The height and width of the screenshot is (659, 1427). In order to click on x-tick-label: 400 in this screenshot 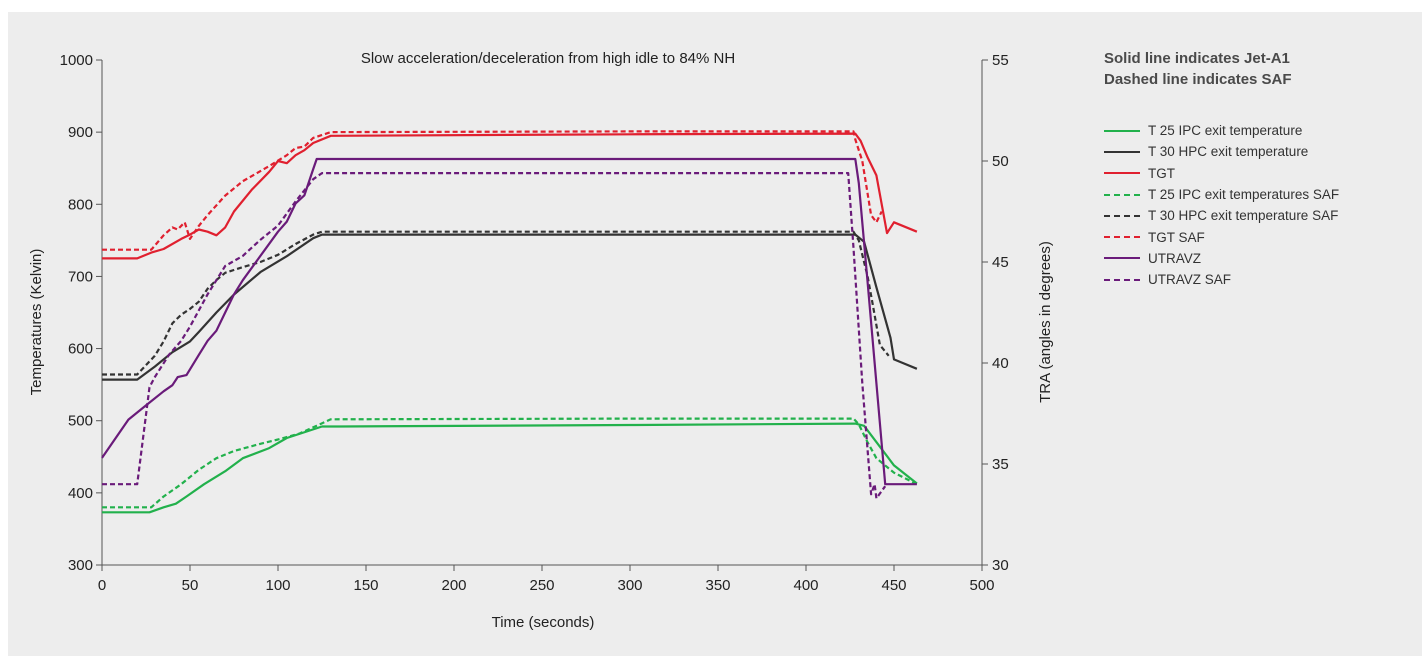, I will do `click(805, 585)`.